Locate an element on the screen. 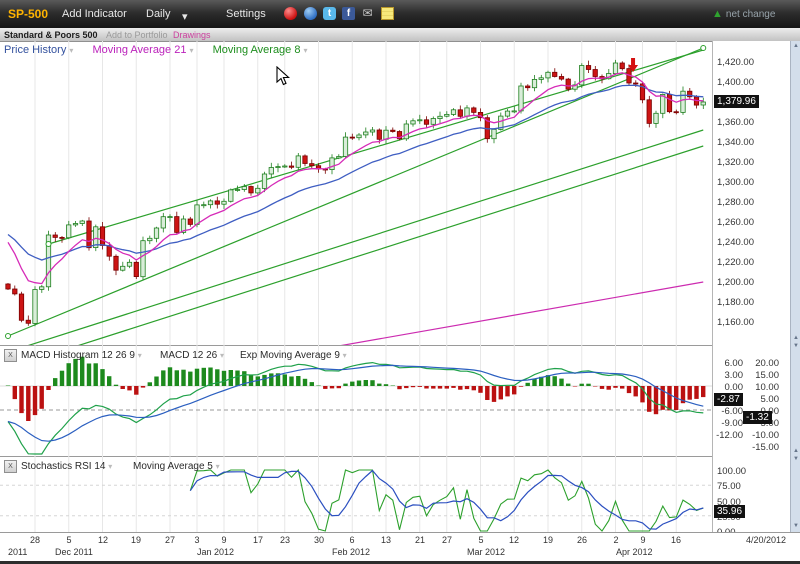 The image size is (800, 564). facebook-icon: f is located at coordinates (348, 13).